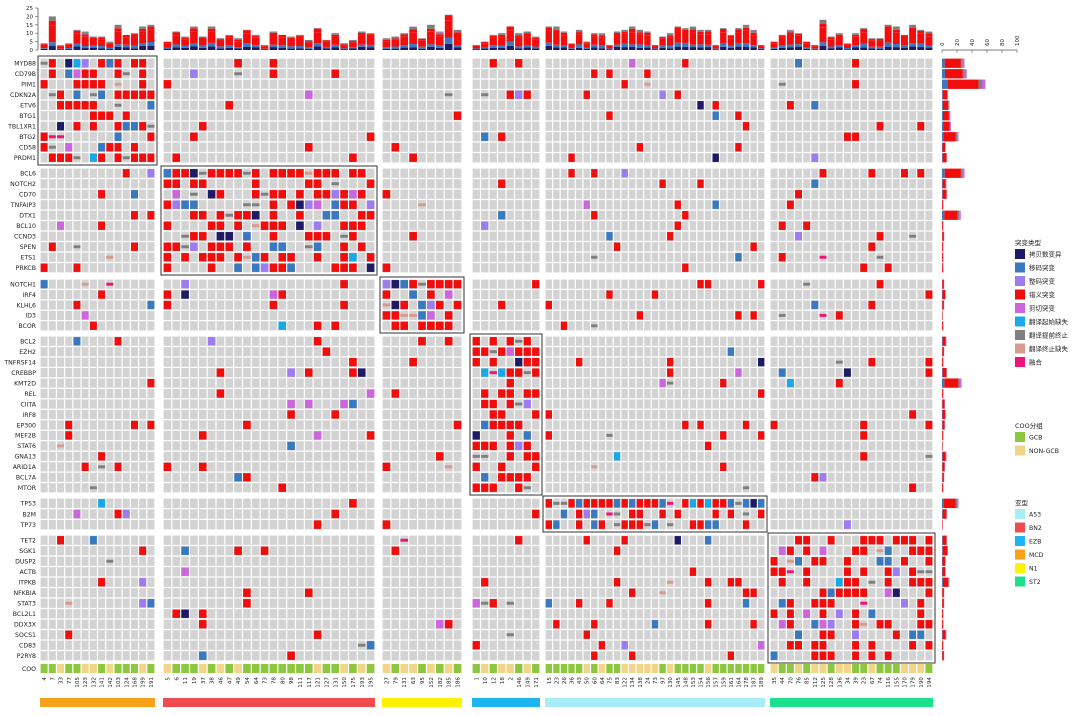 The image size is (1080, 716). Describe the element at coordinates (25, 383) in the screenshot. I see `gene-label-kmt2d: KMT2D` at that location.